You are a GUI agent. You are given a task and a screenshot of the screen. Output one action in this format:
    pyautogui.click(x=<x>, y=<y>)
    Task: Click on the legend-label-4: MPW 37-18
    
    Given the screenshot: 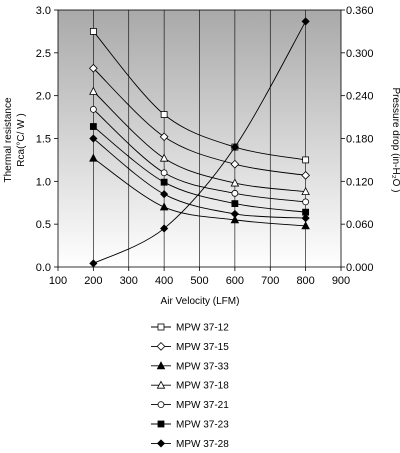 What is the action you would take?
    pyautogui.click(x=202, y=386)
    